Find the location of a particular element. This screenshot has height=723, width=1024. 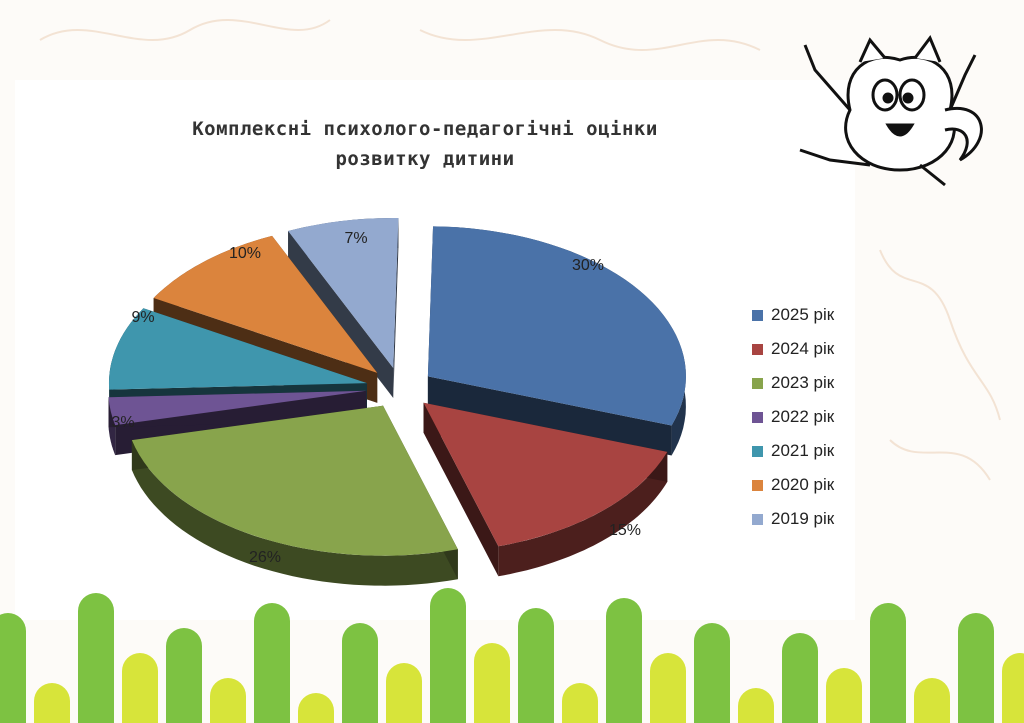

legend-item: 2024 рік is located at coordinates (793, 349).